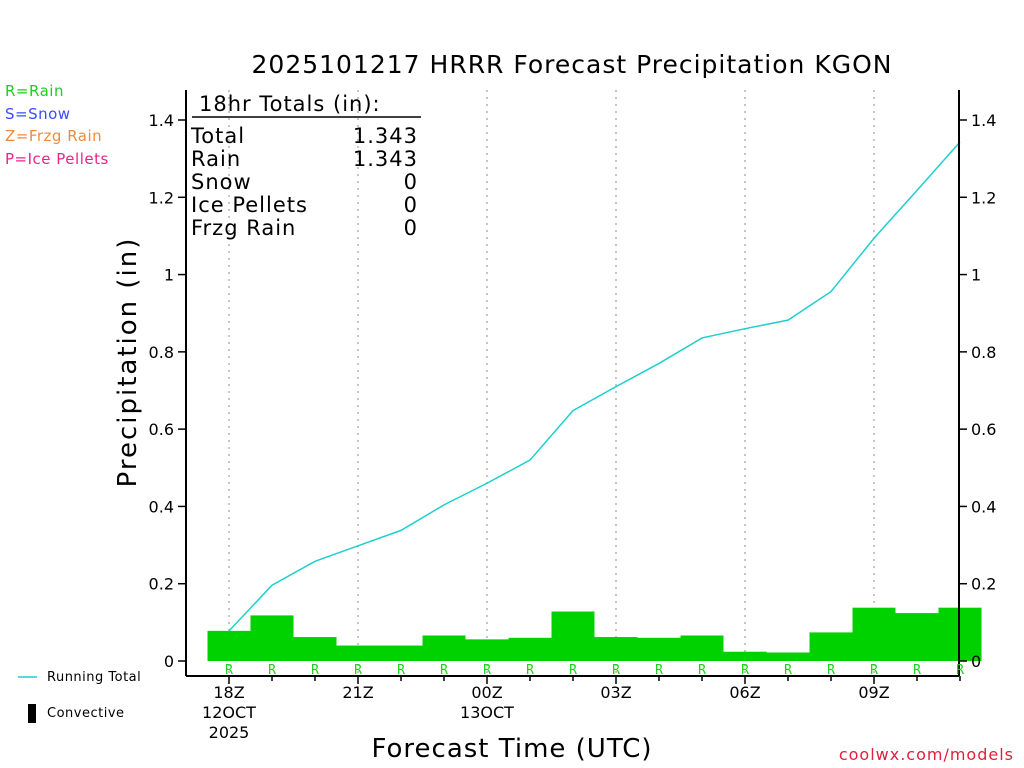 The height and width of the screenshot is (768, 1024). I want to click on y-tick-label-right: 0, so click(976, 661).